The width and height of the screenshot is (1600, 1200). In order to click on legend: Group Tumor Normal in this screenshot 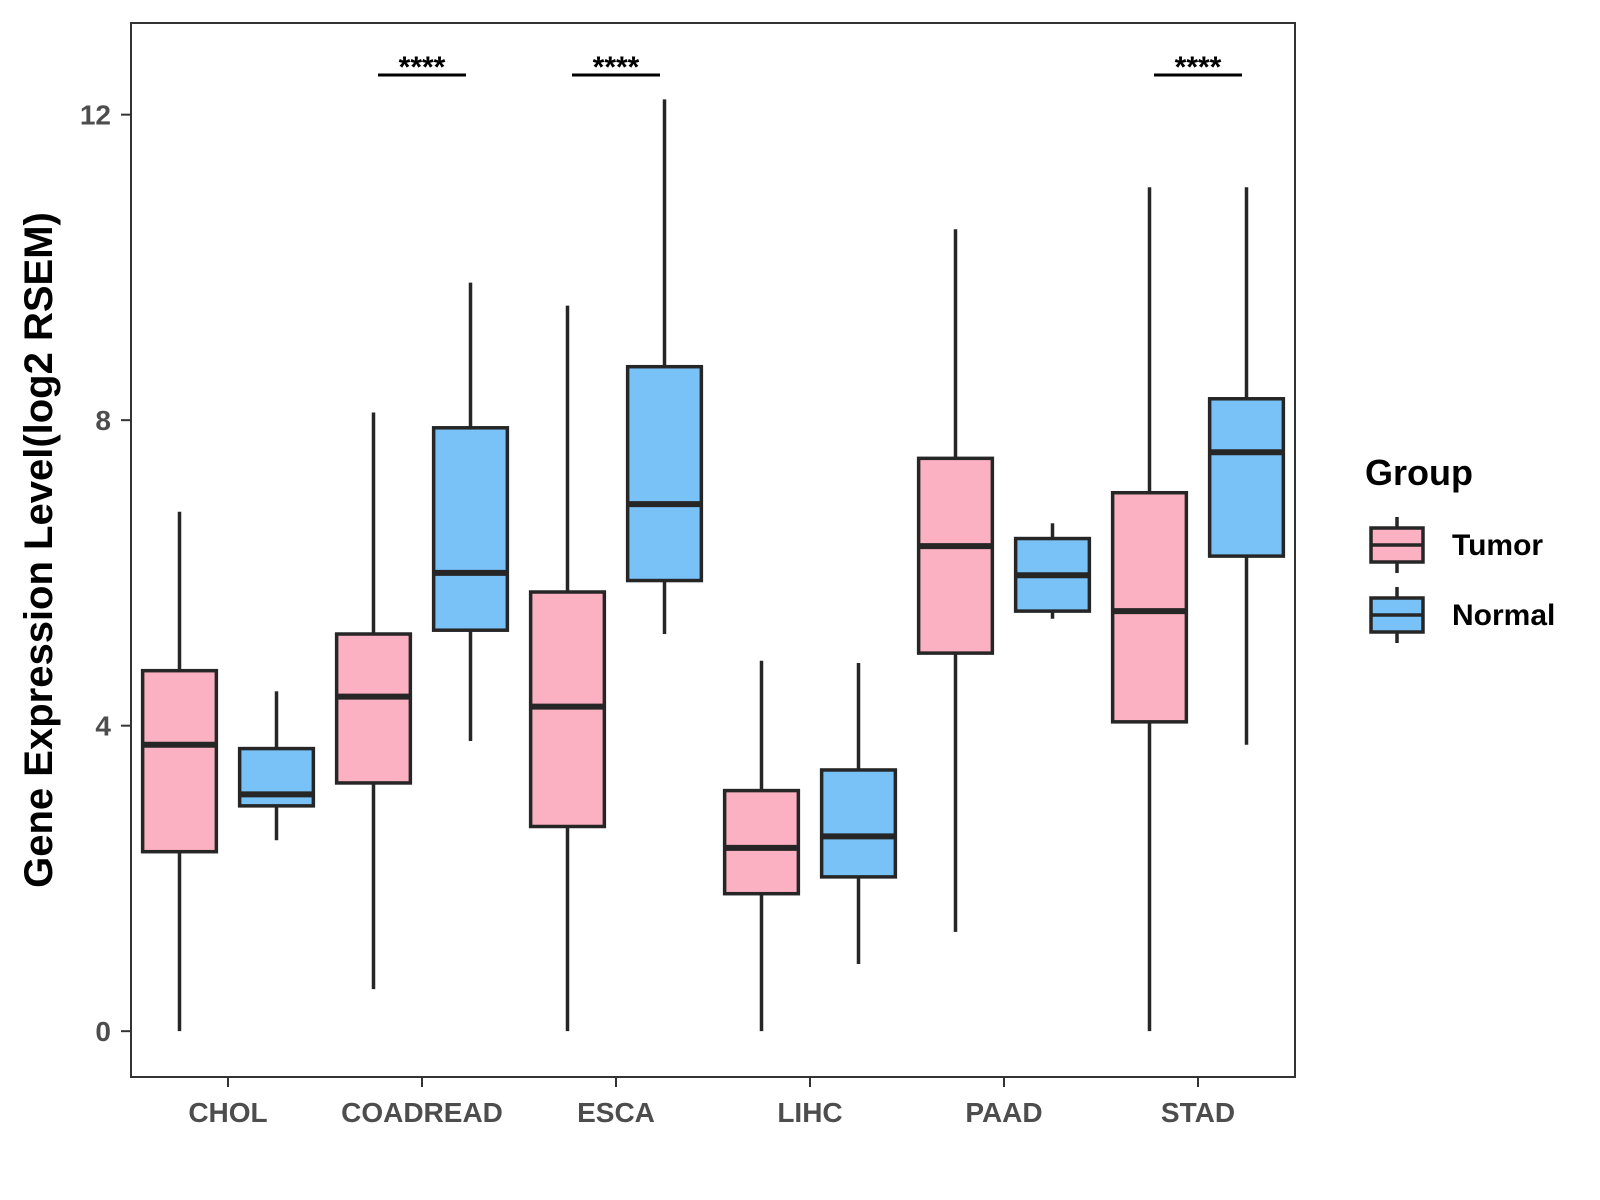, I will do `click(1460, 547)`.